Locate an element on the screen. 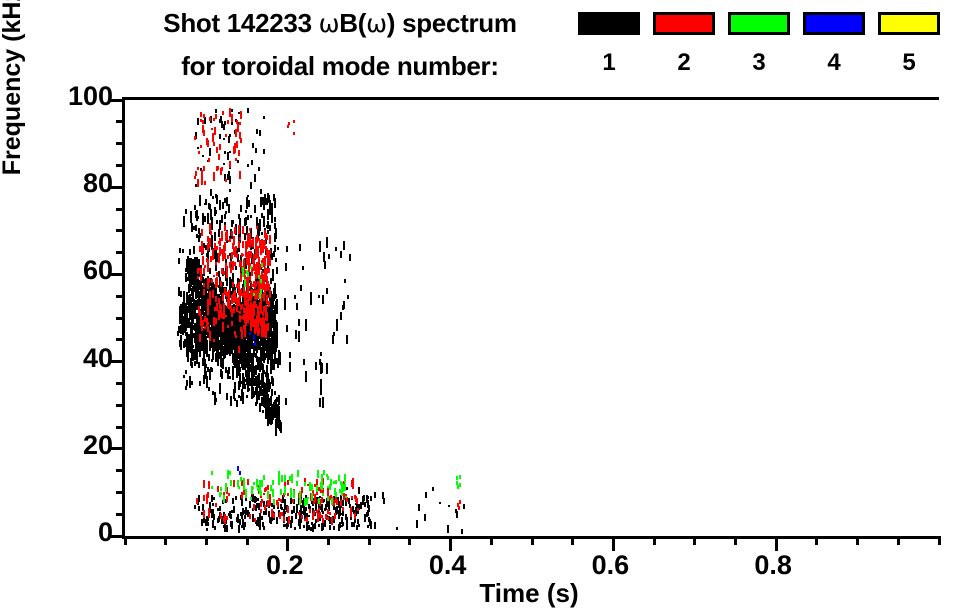 The width and height of the screenshot is (963, 615). x-tick-minor-0.25 is located at coordinates (328, 540).